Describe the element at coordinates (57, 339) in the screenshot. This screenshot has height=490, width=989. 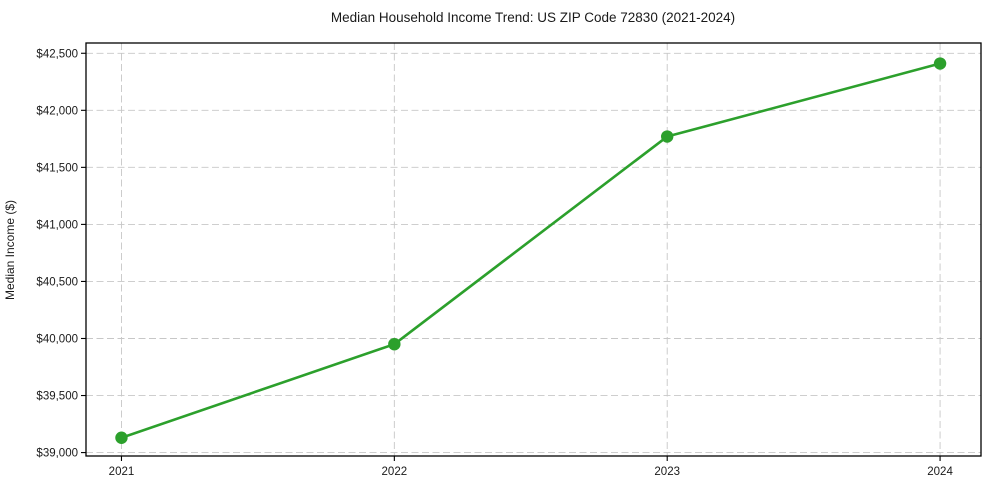
I see `y-tick-label: $40,000` at that location.